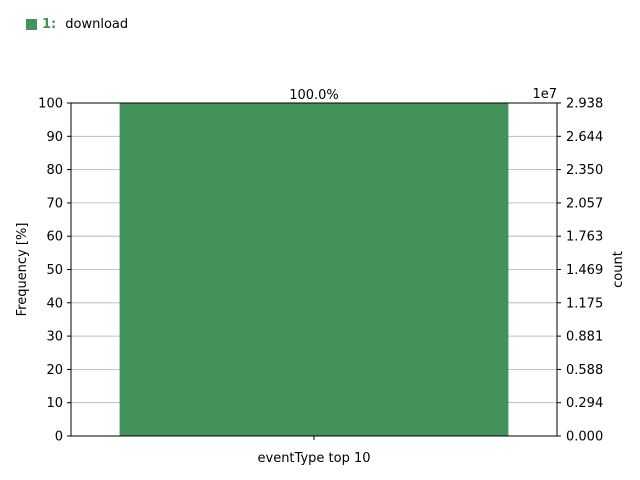  What do you see at coordinates (59, 437) in the screenshot?
I see `y-tick-label: 0` at bounding box center [59, 437].